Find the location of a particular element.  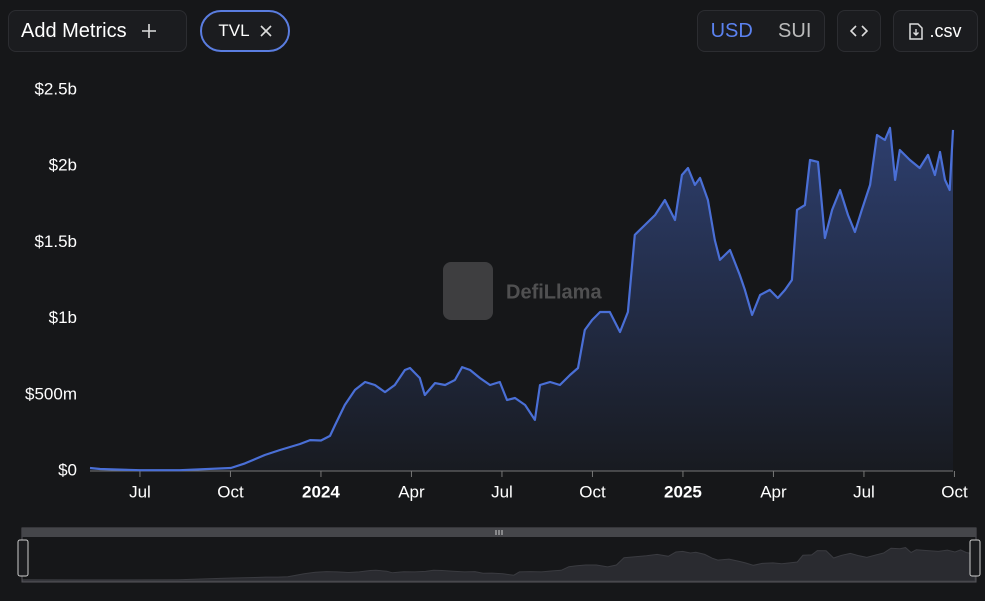

close-icon is located at coordinates (266, 31).